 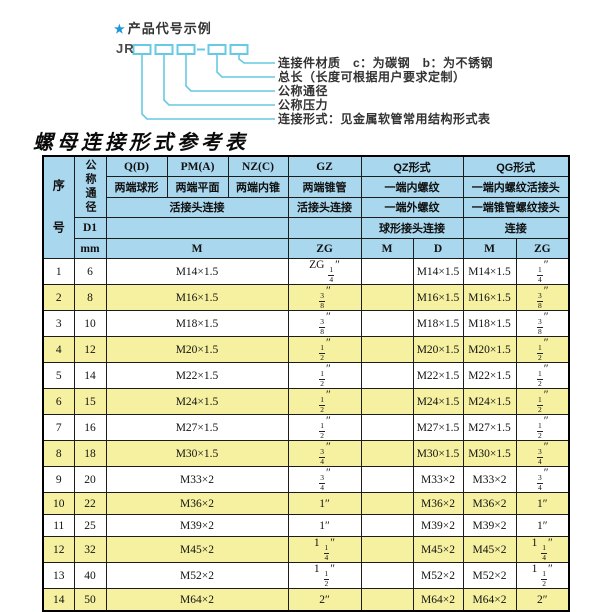 I want to click on header-empty-gz, so click(x=324, y=228).